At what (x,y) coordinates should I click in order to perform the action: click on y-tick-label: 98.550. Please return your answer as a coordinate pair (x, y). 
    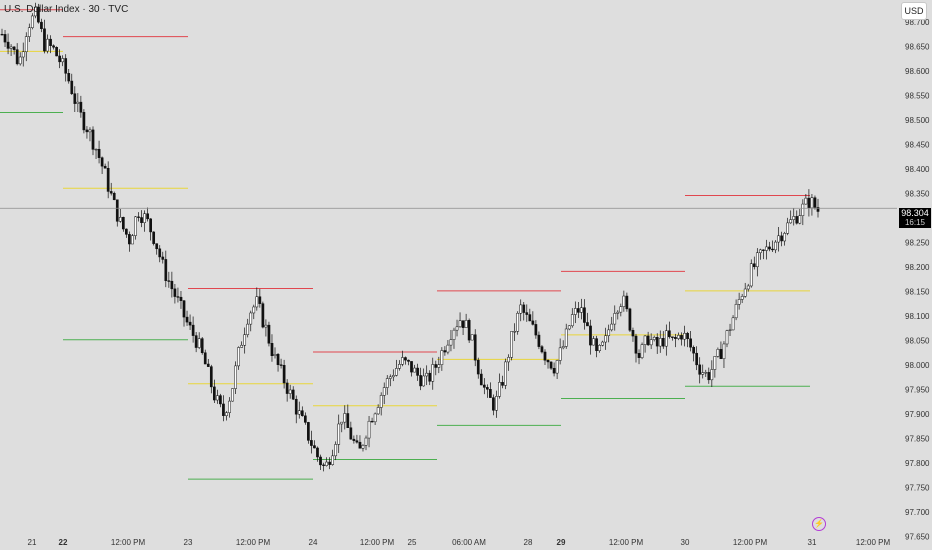
    Looking at the image, I should click on (917, 96).